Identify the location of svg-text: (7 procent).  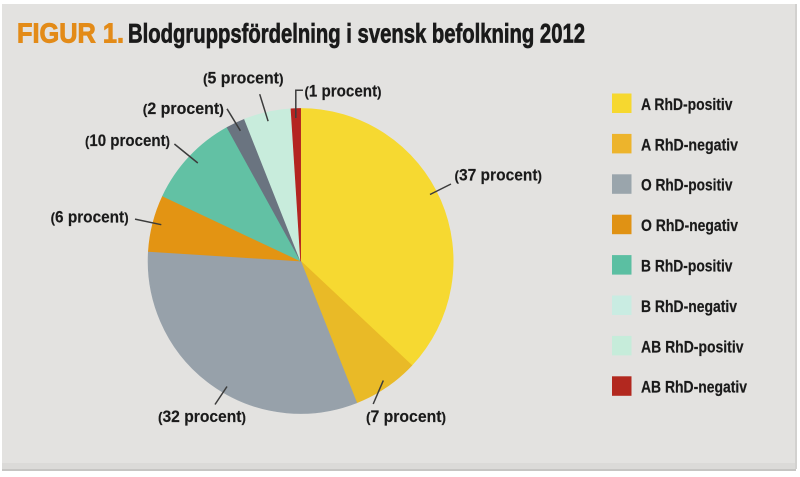
(406, 417).